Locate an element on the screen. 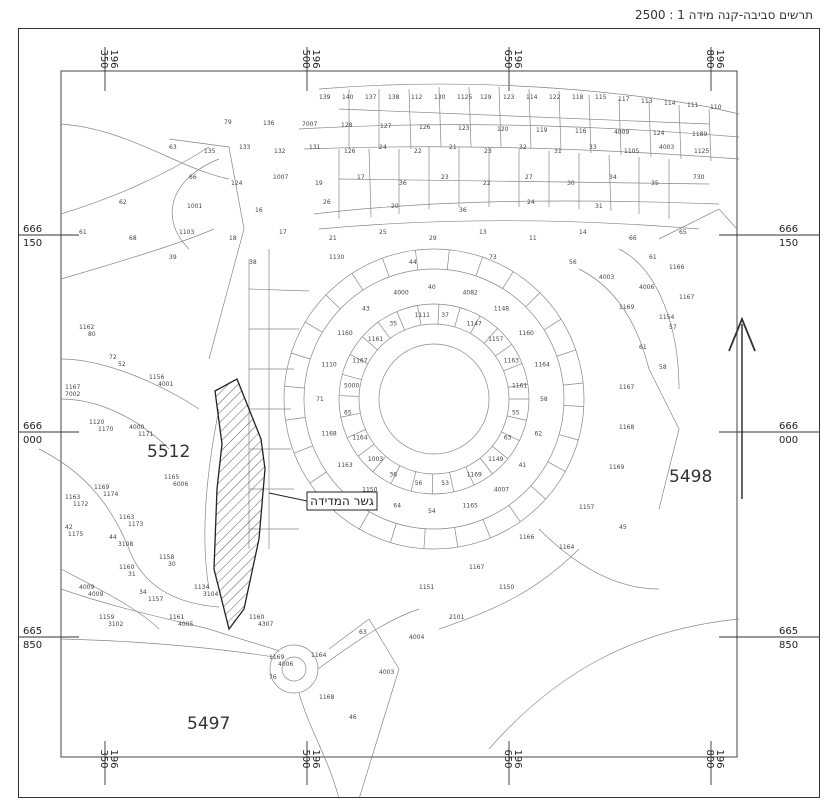 This screenshot has height=806, width=833. lot-number: 43 is located at coordinates (366, 308).